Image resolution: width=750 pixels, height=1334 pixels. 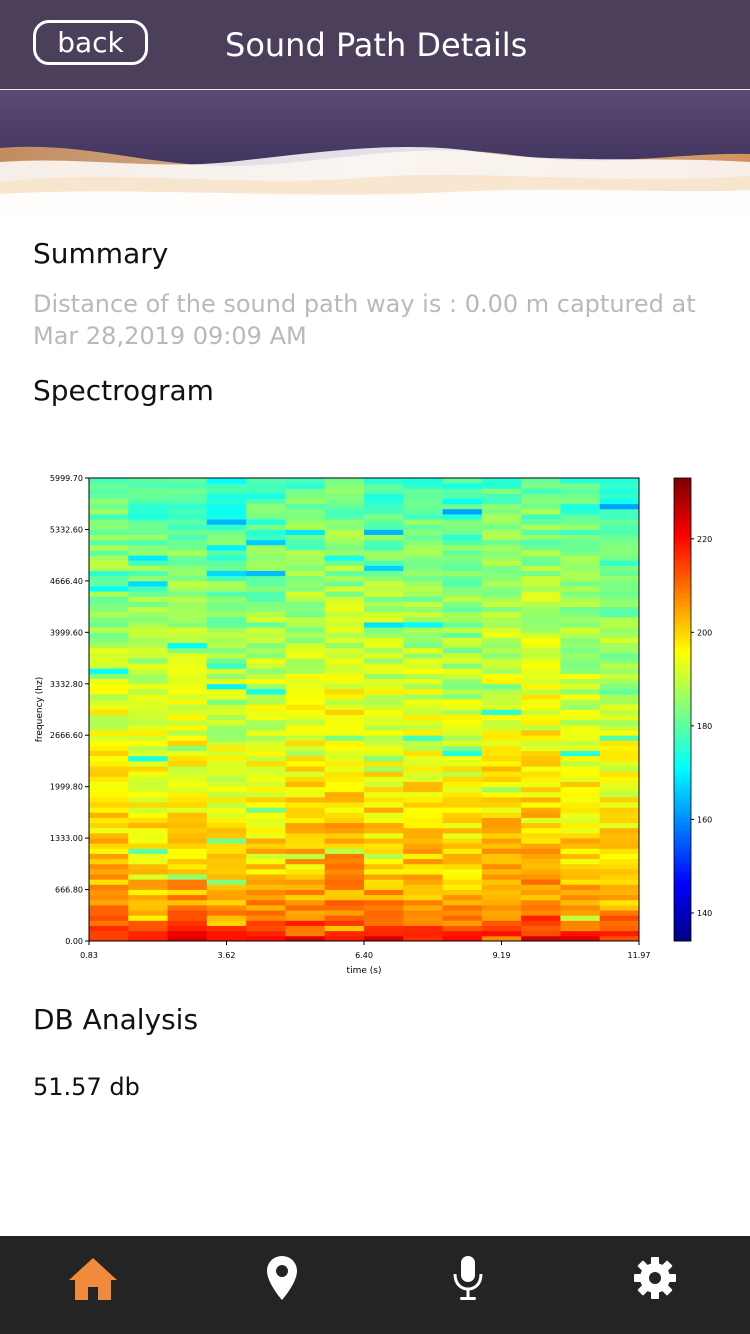 What do you see at coordinates (468, 1278) in the screenshot?
I see `tab-microphone` at bounding box center [468, 1278].